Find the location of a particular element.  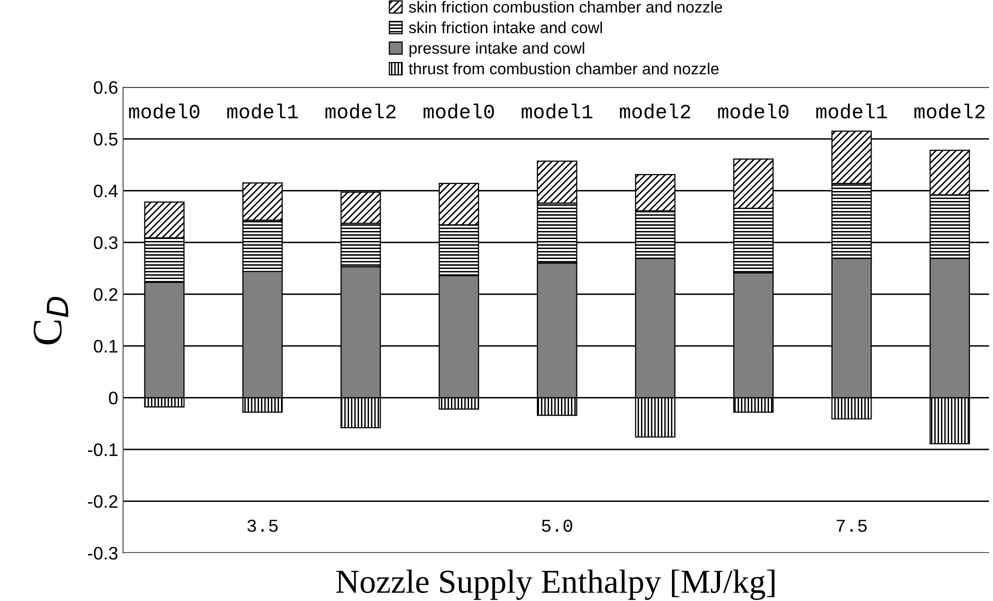

y-tick-label: 0.6 is located at coordinates (106, 87).